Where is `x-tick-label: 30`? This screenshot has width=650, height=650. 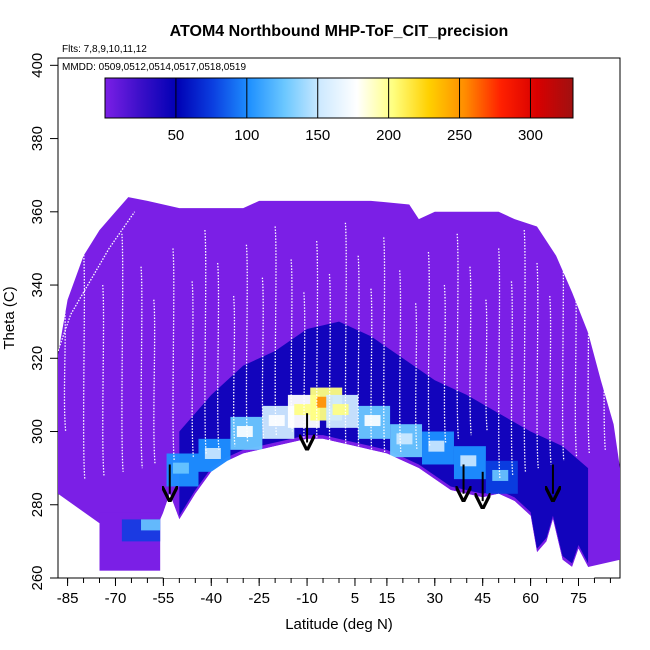 x-tick-label: 30 is located at coordinates (434, 598).